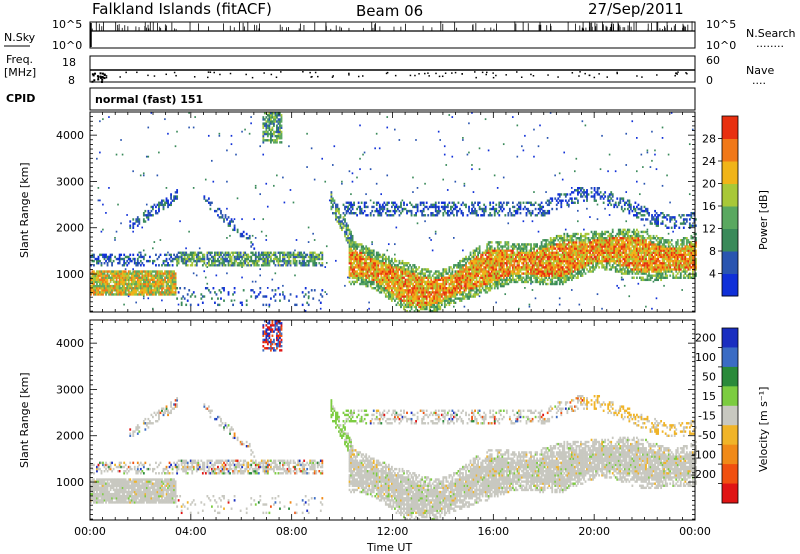 The height and width of the screenshot is (554, 800). I want to click on nave-point, so click(154, 76).